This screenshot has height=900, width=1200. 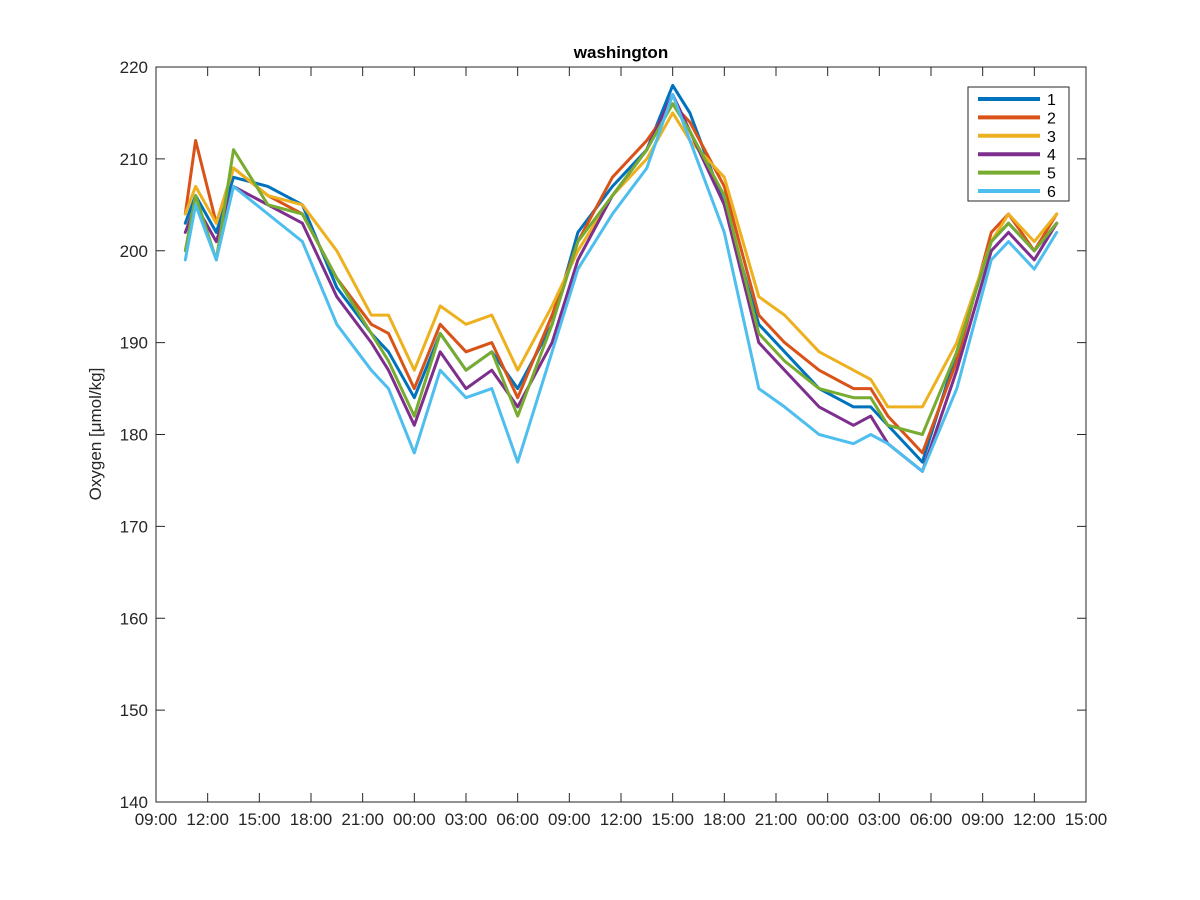 I want to click on legend-box, so click(x=1018, y=144).